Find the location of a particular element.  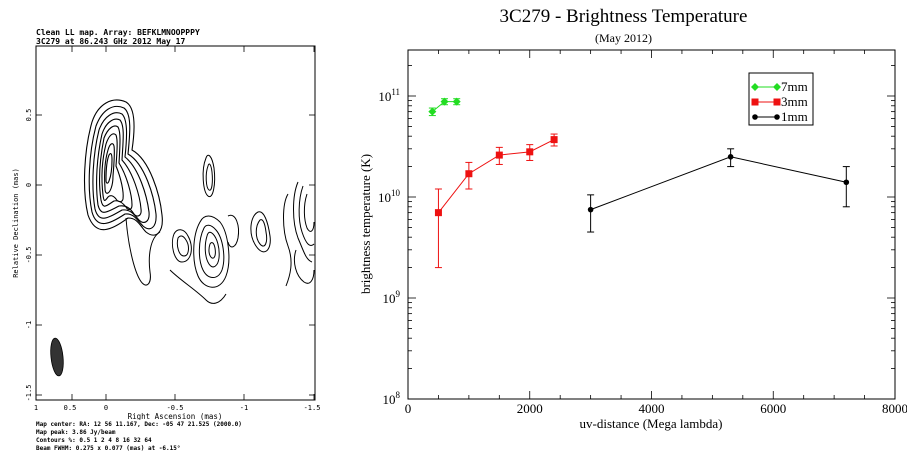

map-footer-peak: Map peak: 3.86 Jy/beam is located at coordinates (76, 432).